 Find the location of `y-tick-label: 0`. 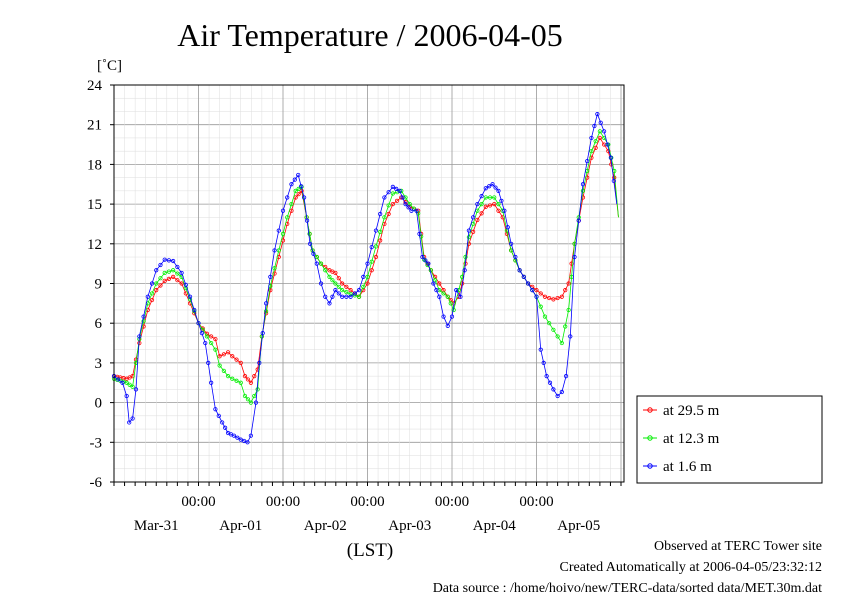

y-tick-label: 0 is located at coordinates (99, 404).